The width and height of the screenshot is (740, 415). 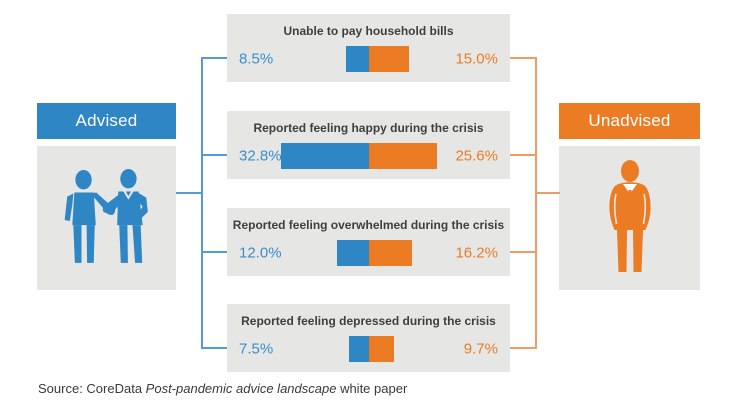 What do you see at coordinates (260, 253) in the screenshot?
I see `advised-percent: 12.0%` at bounding box center [260, 253].